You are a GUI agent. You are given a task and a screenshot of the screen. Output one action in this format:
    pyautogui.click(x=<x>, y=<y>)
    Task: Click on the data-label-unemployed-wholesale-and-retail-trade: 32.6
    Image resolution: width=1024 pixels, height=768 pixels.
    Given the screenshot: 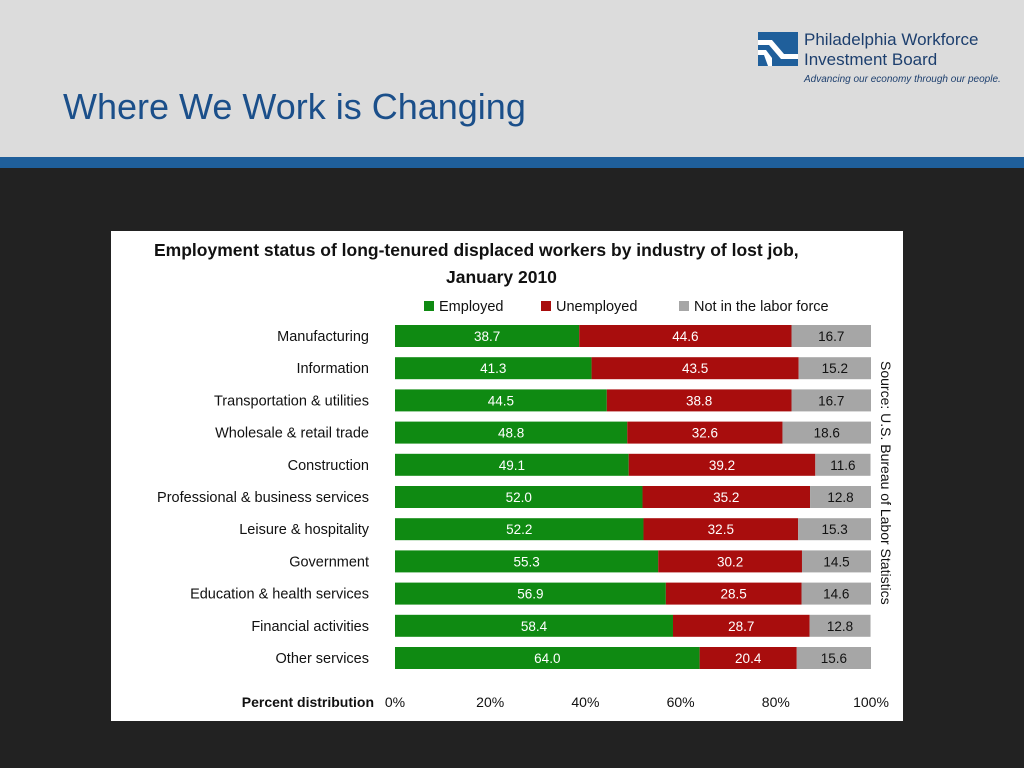 What is the action you would take?
    pyautogui.click(x=705, y=433)
    